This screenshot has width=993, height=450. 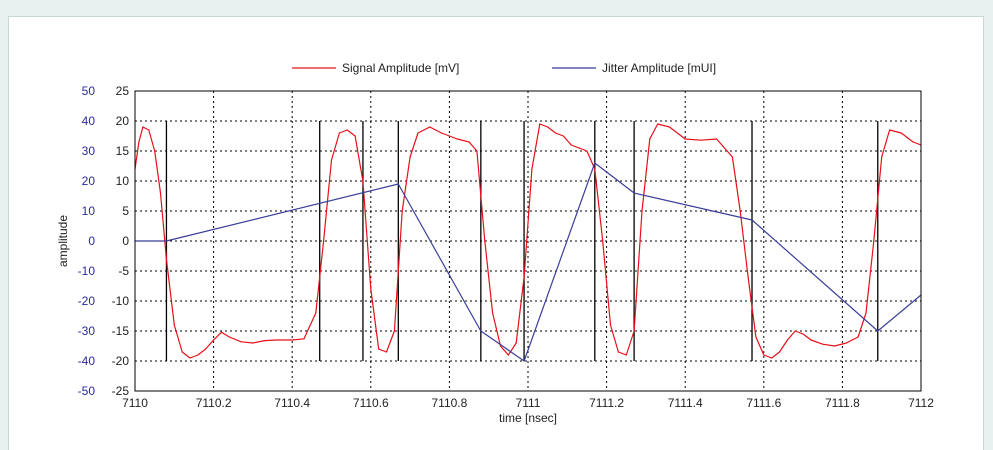 What do you see at coordinates (400, 68) in the screenshot?
I see `legend-signal-label: Signal Amplitude [mV]` at bounding box center [400, 68].